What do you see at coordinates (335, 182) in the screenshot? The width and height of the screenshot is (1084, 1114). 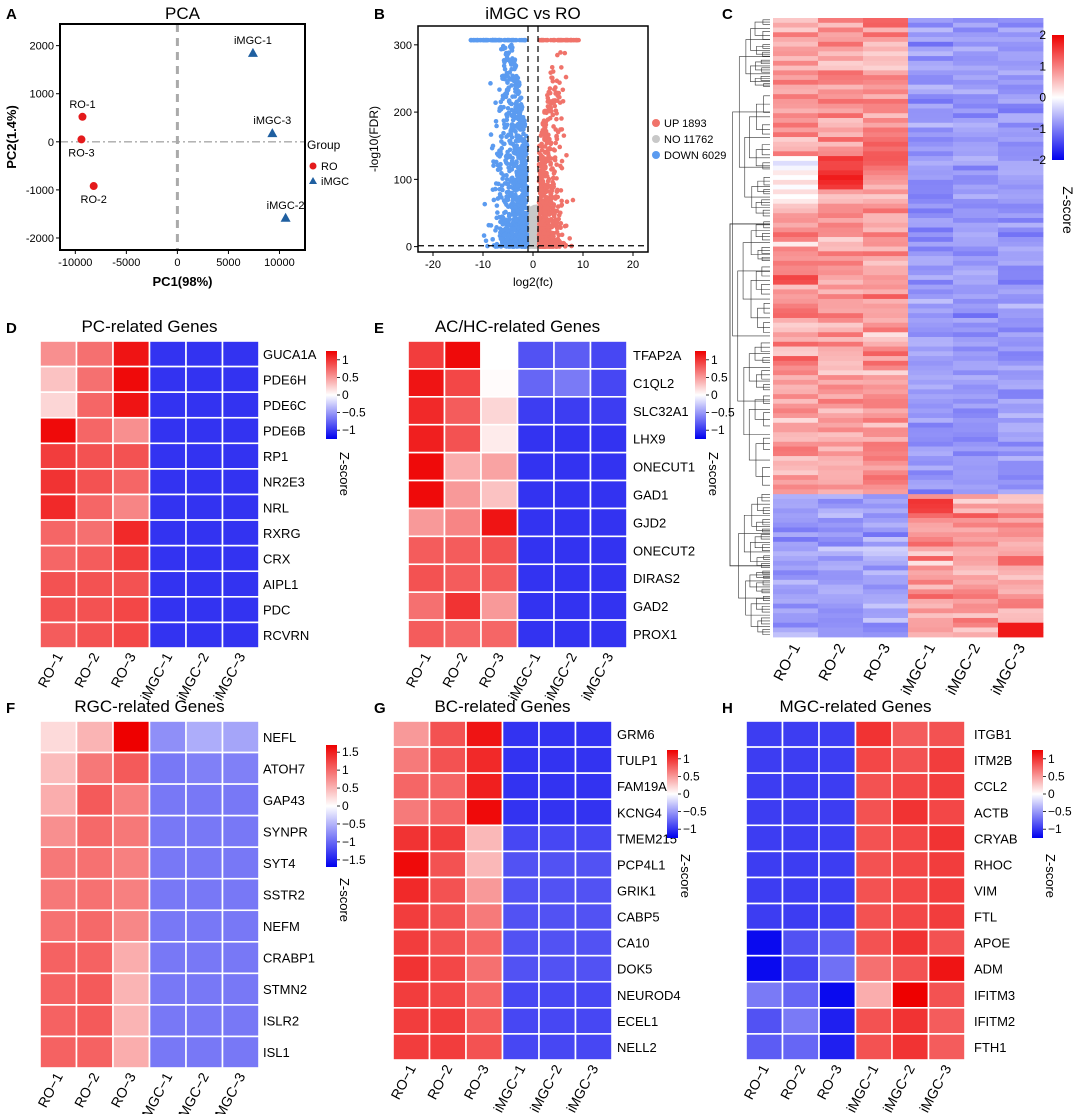 I see `pca-legend-imgc-label: iMGC` at bounding box center [335, 182].